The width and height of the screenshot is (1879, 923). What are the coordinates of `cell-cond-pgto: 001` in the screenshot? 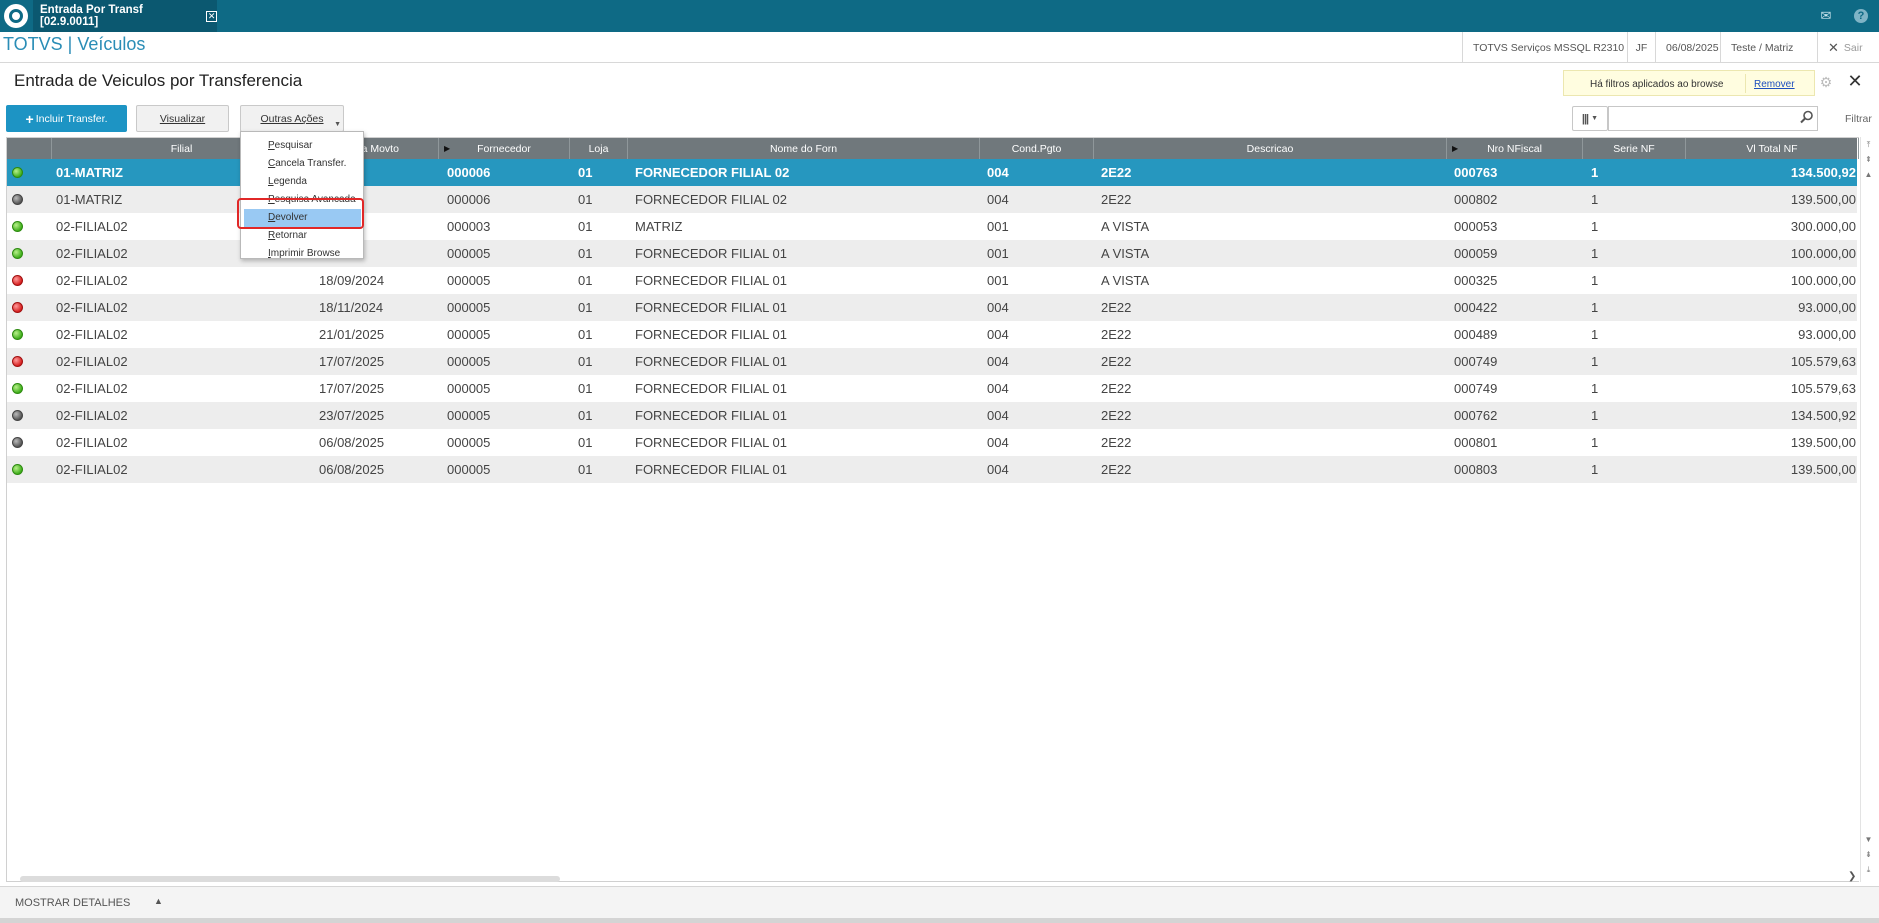 It's located at (998, 226).